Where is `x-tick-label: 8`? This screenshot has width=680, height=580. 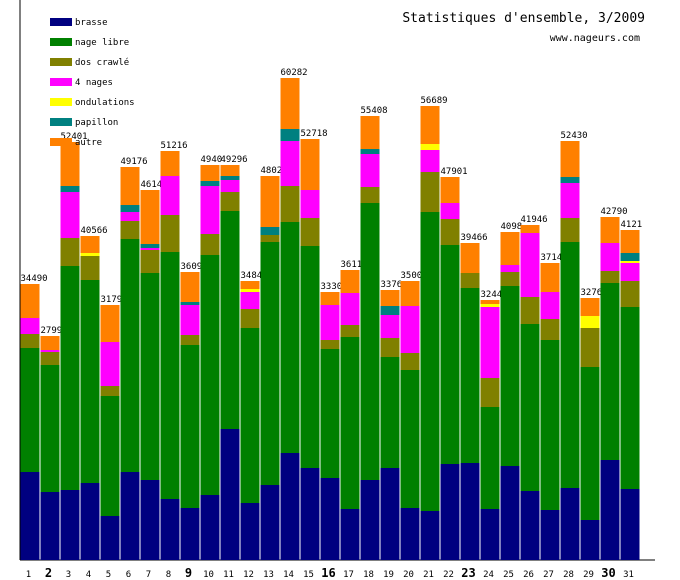
x-tick-label: 8 is located at coordinates (168, 575).